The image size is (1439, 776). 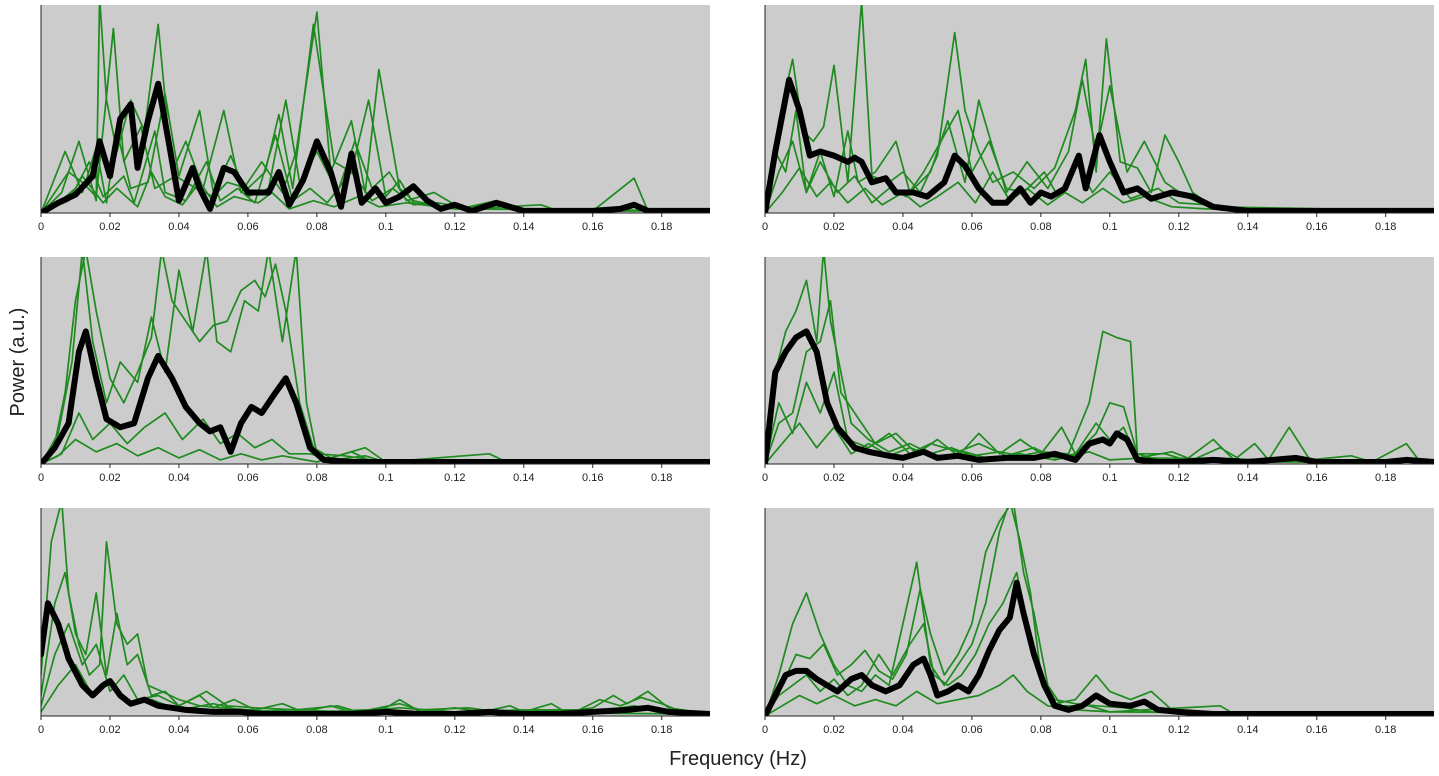 I want to click on y-axis-title: Power (a.u.), so click(x=18, y=362).